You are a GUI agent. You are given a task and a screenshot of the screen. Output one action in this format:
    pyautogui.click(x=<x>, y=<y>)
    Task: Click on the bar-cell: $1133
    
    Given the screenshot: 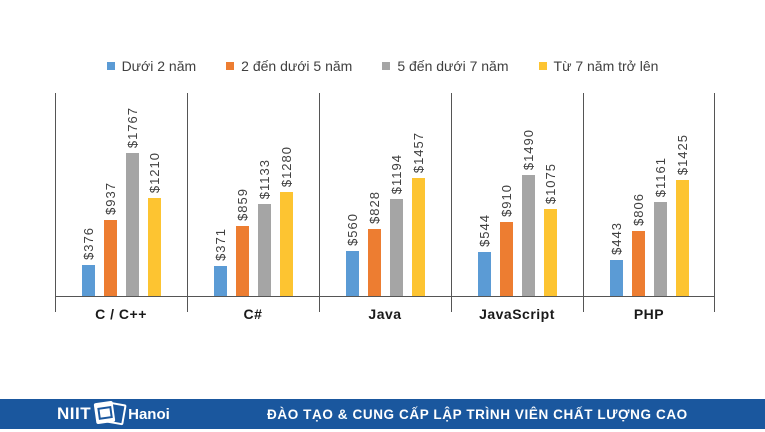 What is the action you would take?
    pyautogui.click(x=264, y=227)
    